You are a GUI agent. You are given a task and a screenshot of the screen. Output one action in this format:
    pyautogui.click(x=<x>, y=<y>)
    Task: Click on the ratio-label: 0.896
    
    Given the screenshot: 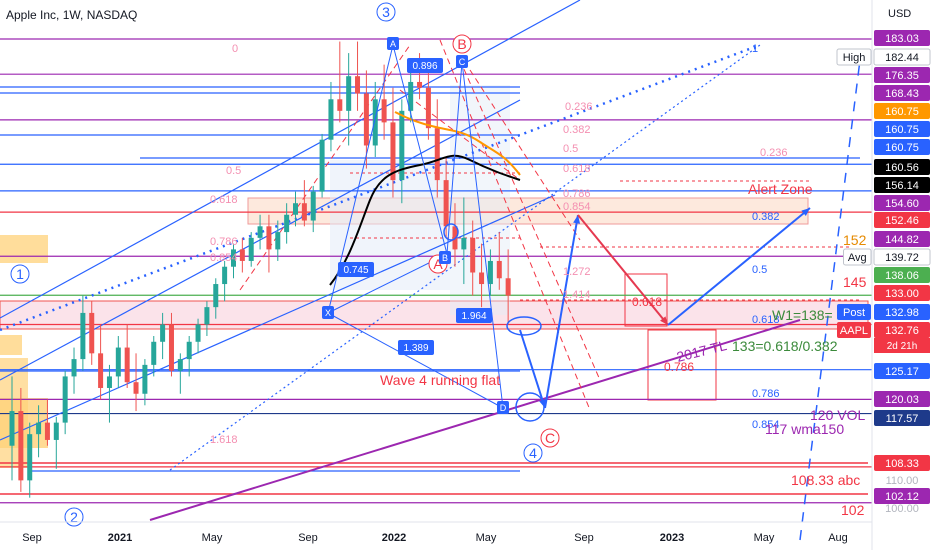 What is the action you would take?
    pyautogui.click(x=424, y=66)
    